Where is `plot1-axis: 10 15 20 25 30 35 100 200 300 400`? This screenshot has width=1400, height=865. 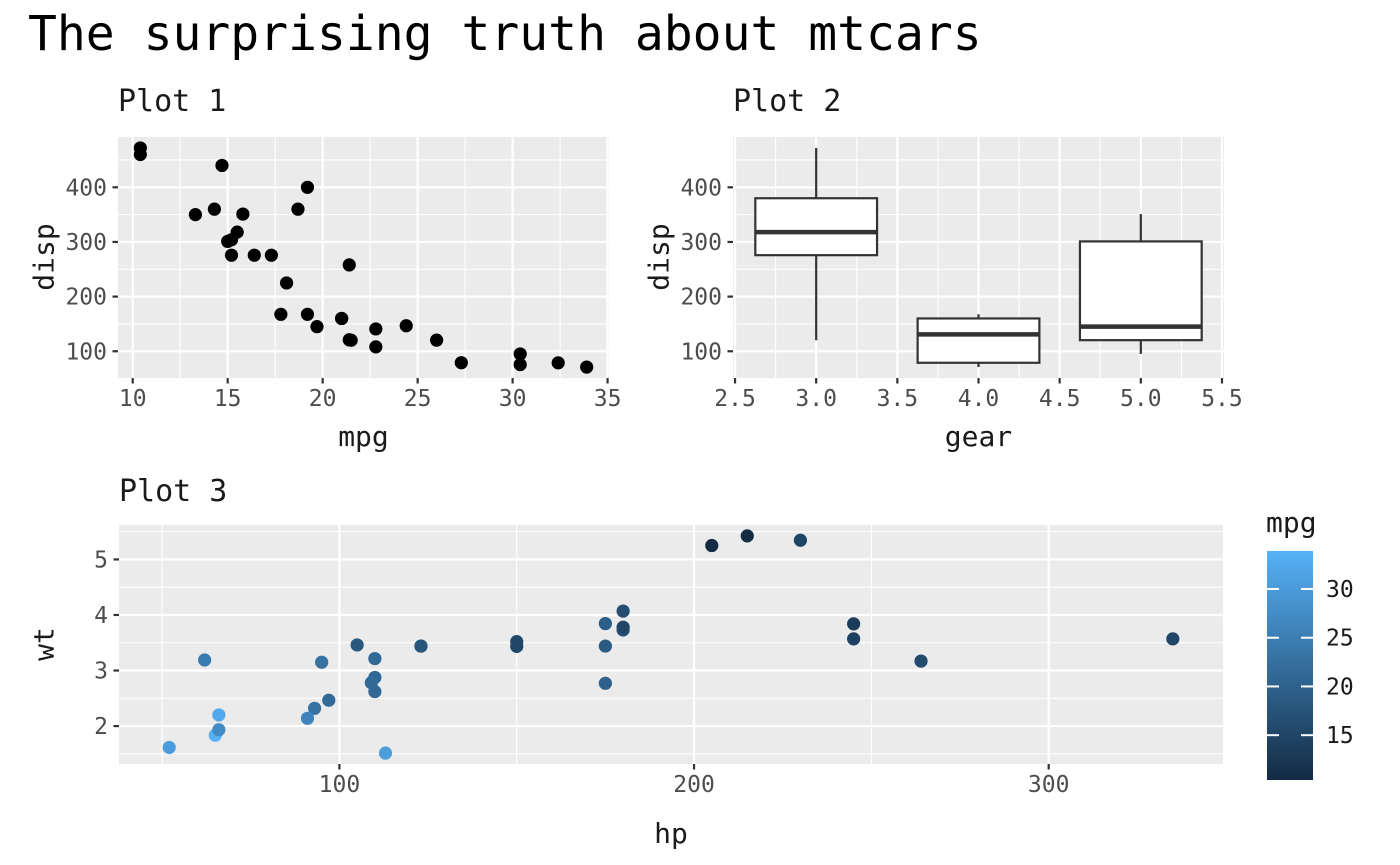
plot1-axis: 10 15 20 25 30 35 100 200 300 400 is located at coordinates (343, 293).